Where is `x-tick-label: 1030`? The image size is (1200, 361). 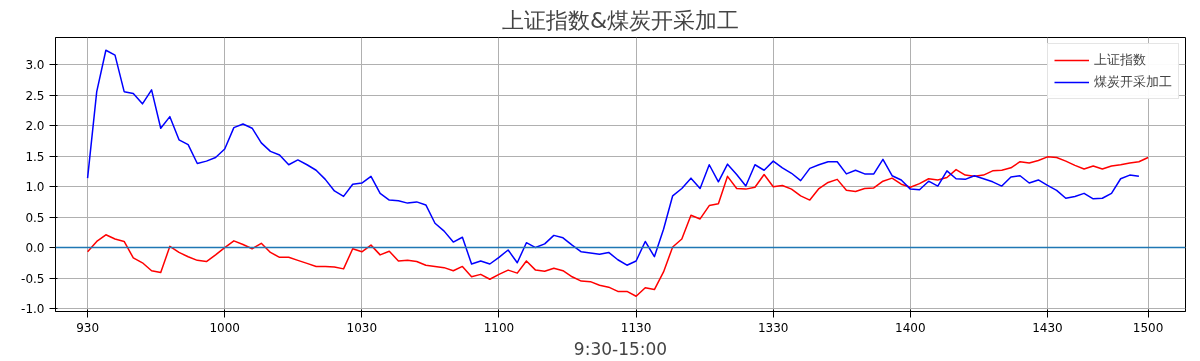 x-tick-label: 1030 is located at coordinates (362, 327).